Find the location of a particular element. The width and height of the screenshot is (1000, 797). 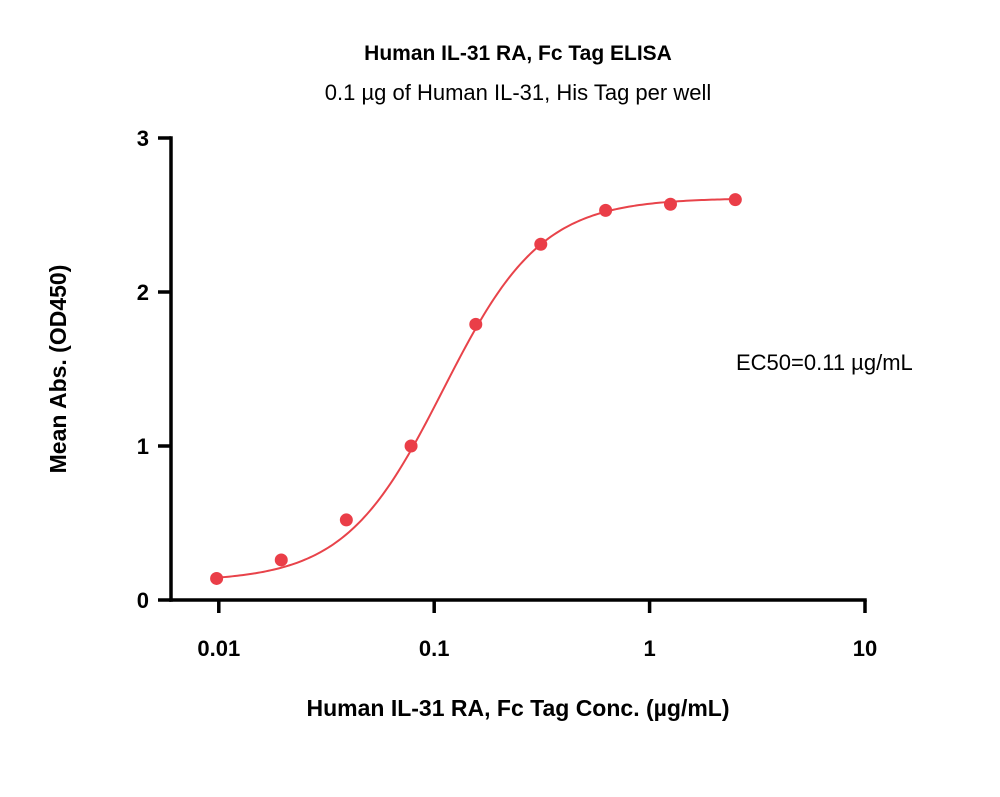

x-ticks: 0.01 0.1 1 10 is located at coordinates (537, 630).